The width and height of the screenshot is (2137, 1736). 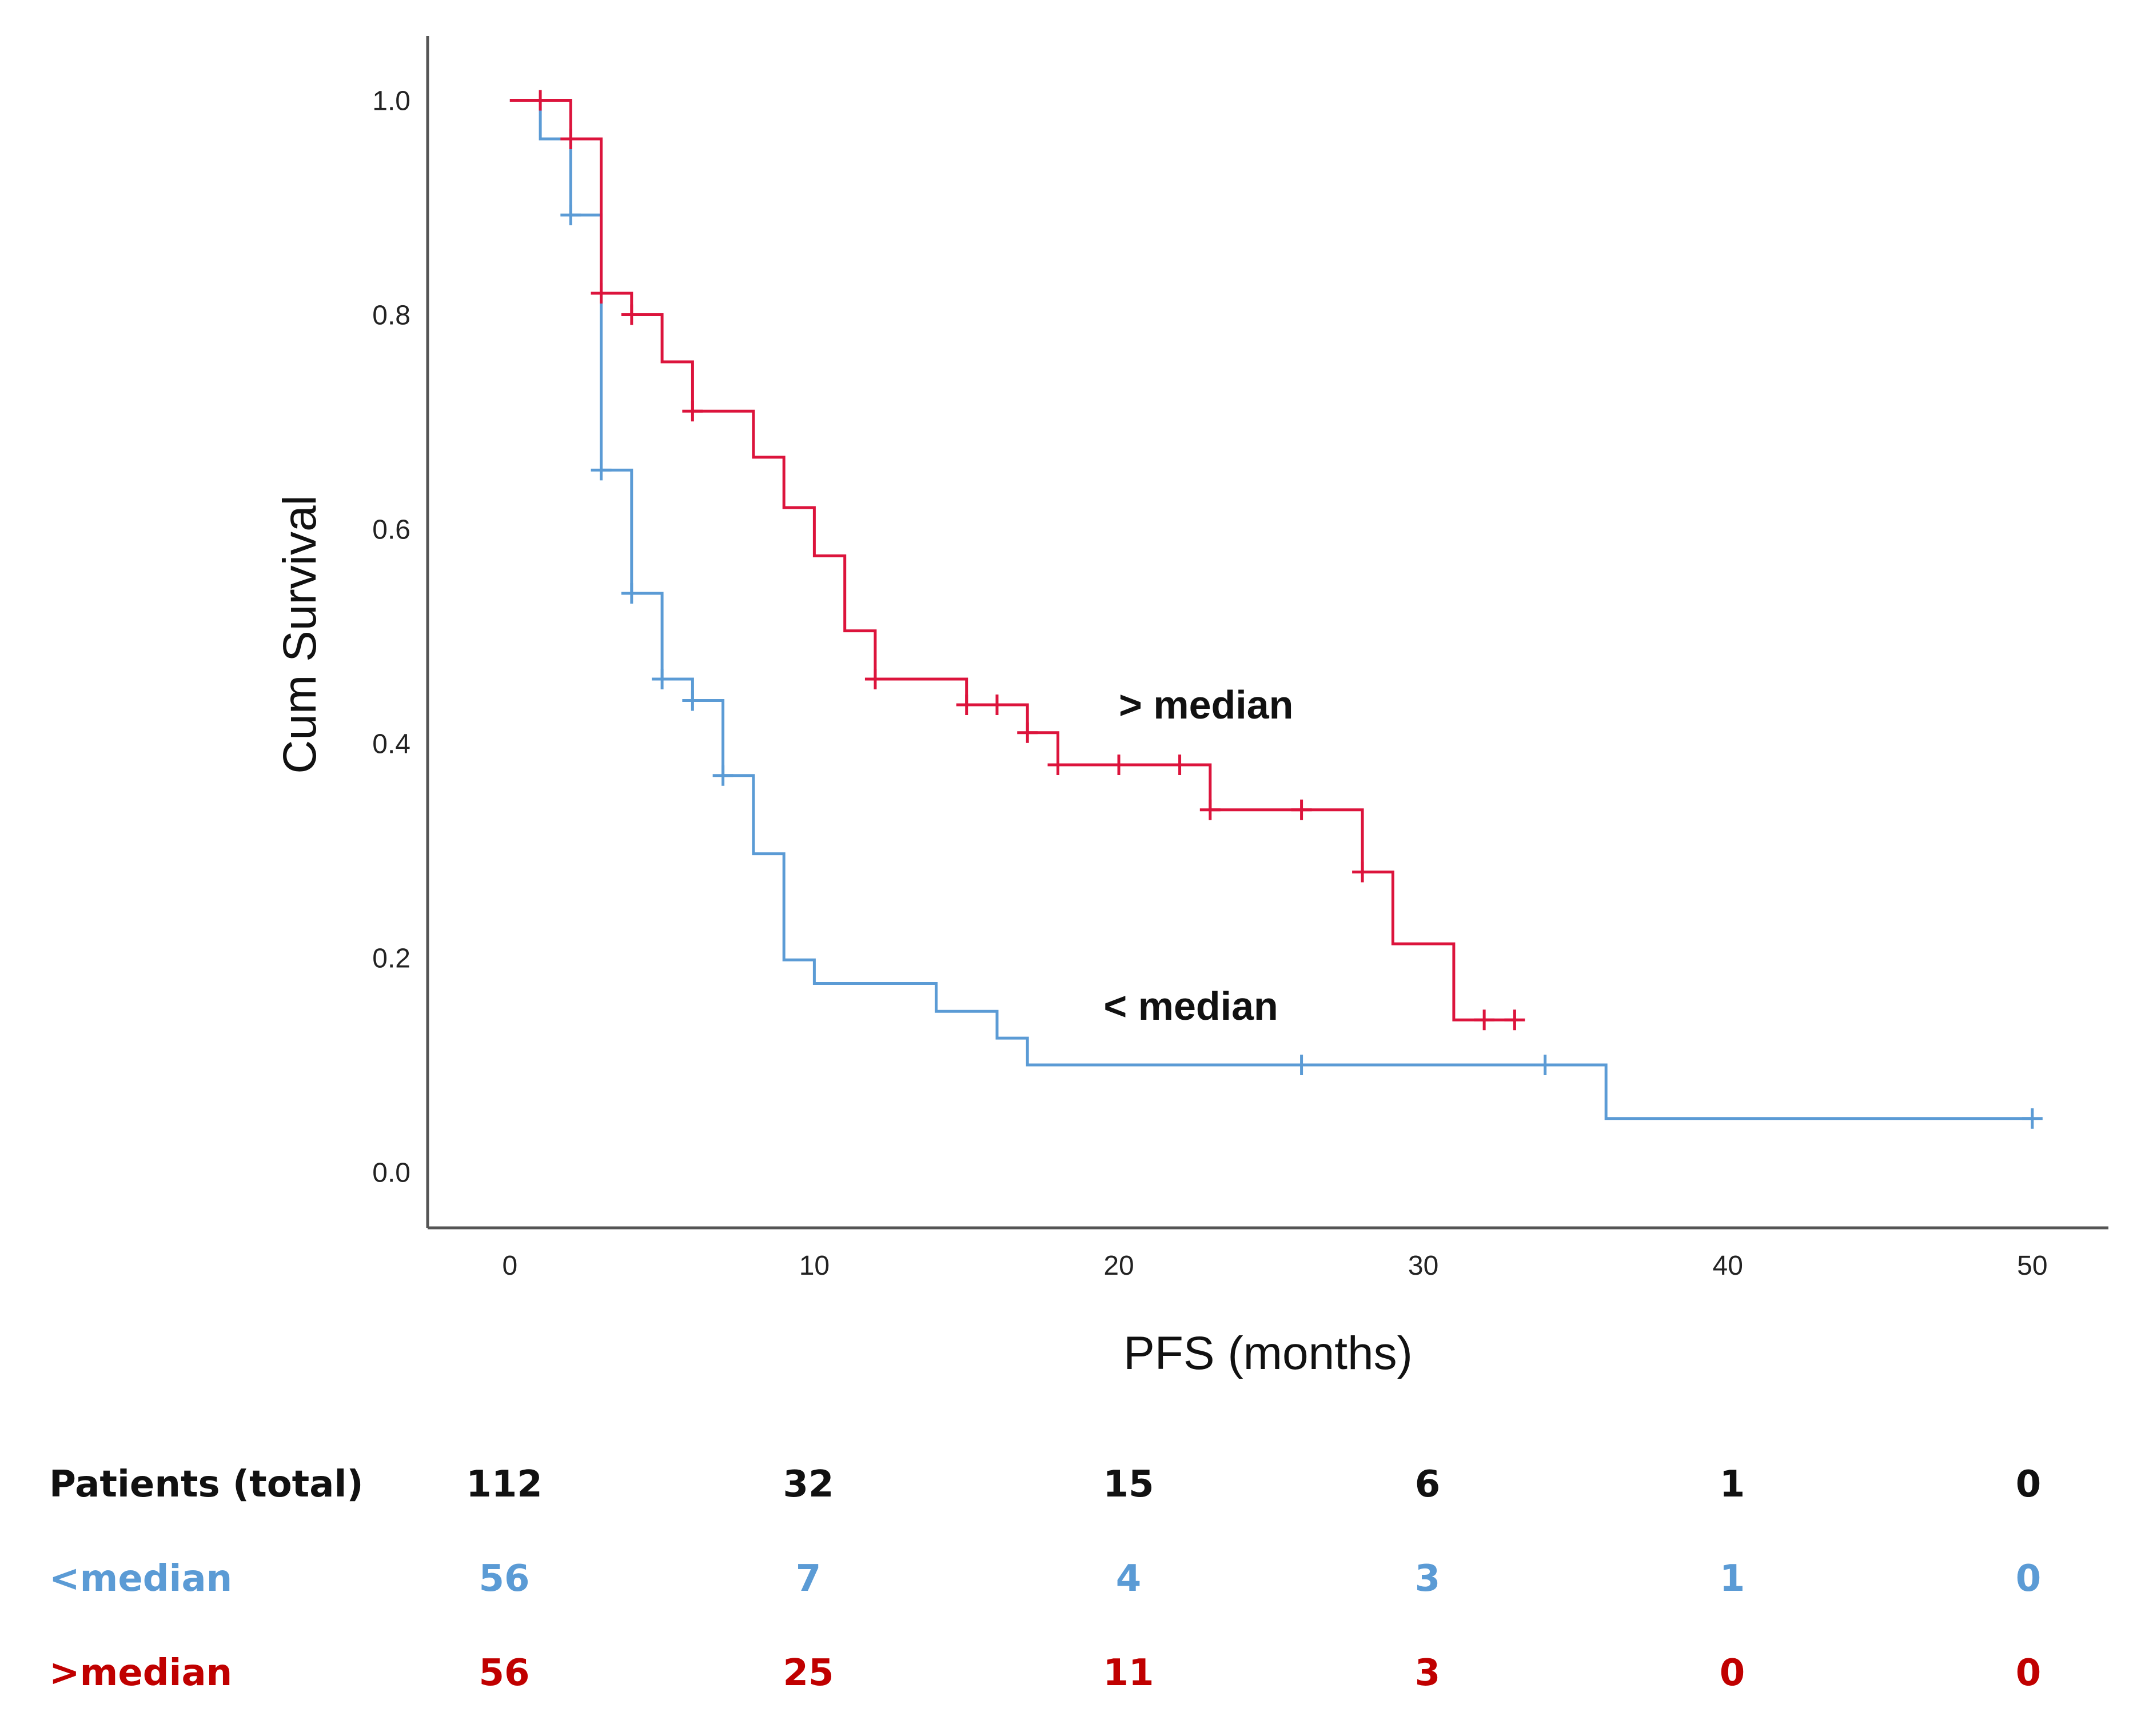 I want to click on curve-annotations: < median > median, so click(x=1198, y=856).